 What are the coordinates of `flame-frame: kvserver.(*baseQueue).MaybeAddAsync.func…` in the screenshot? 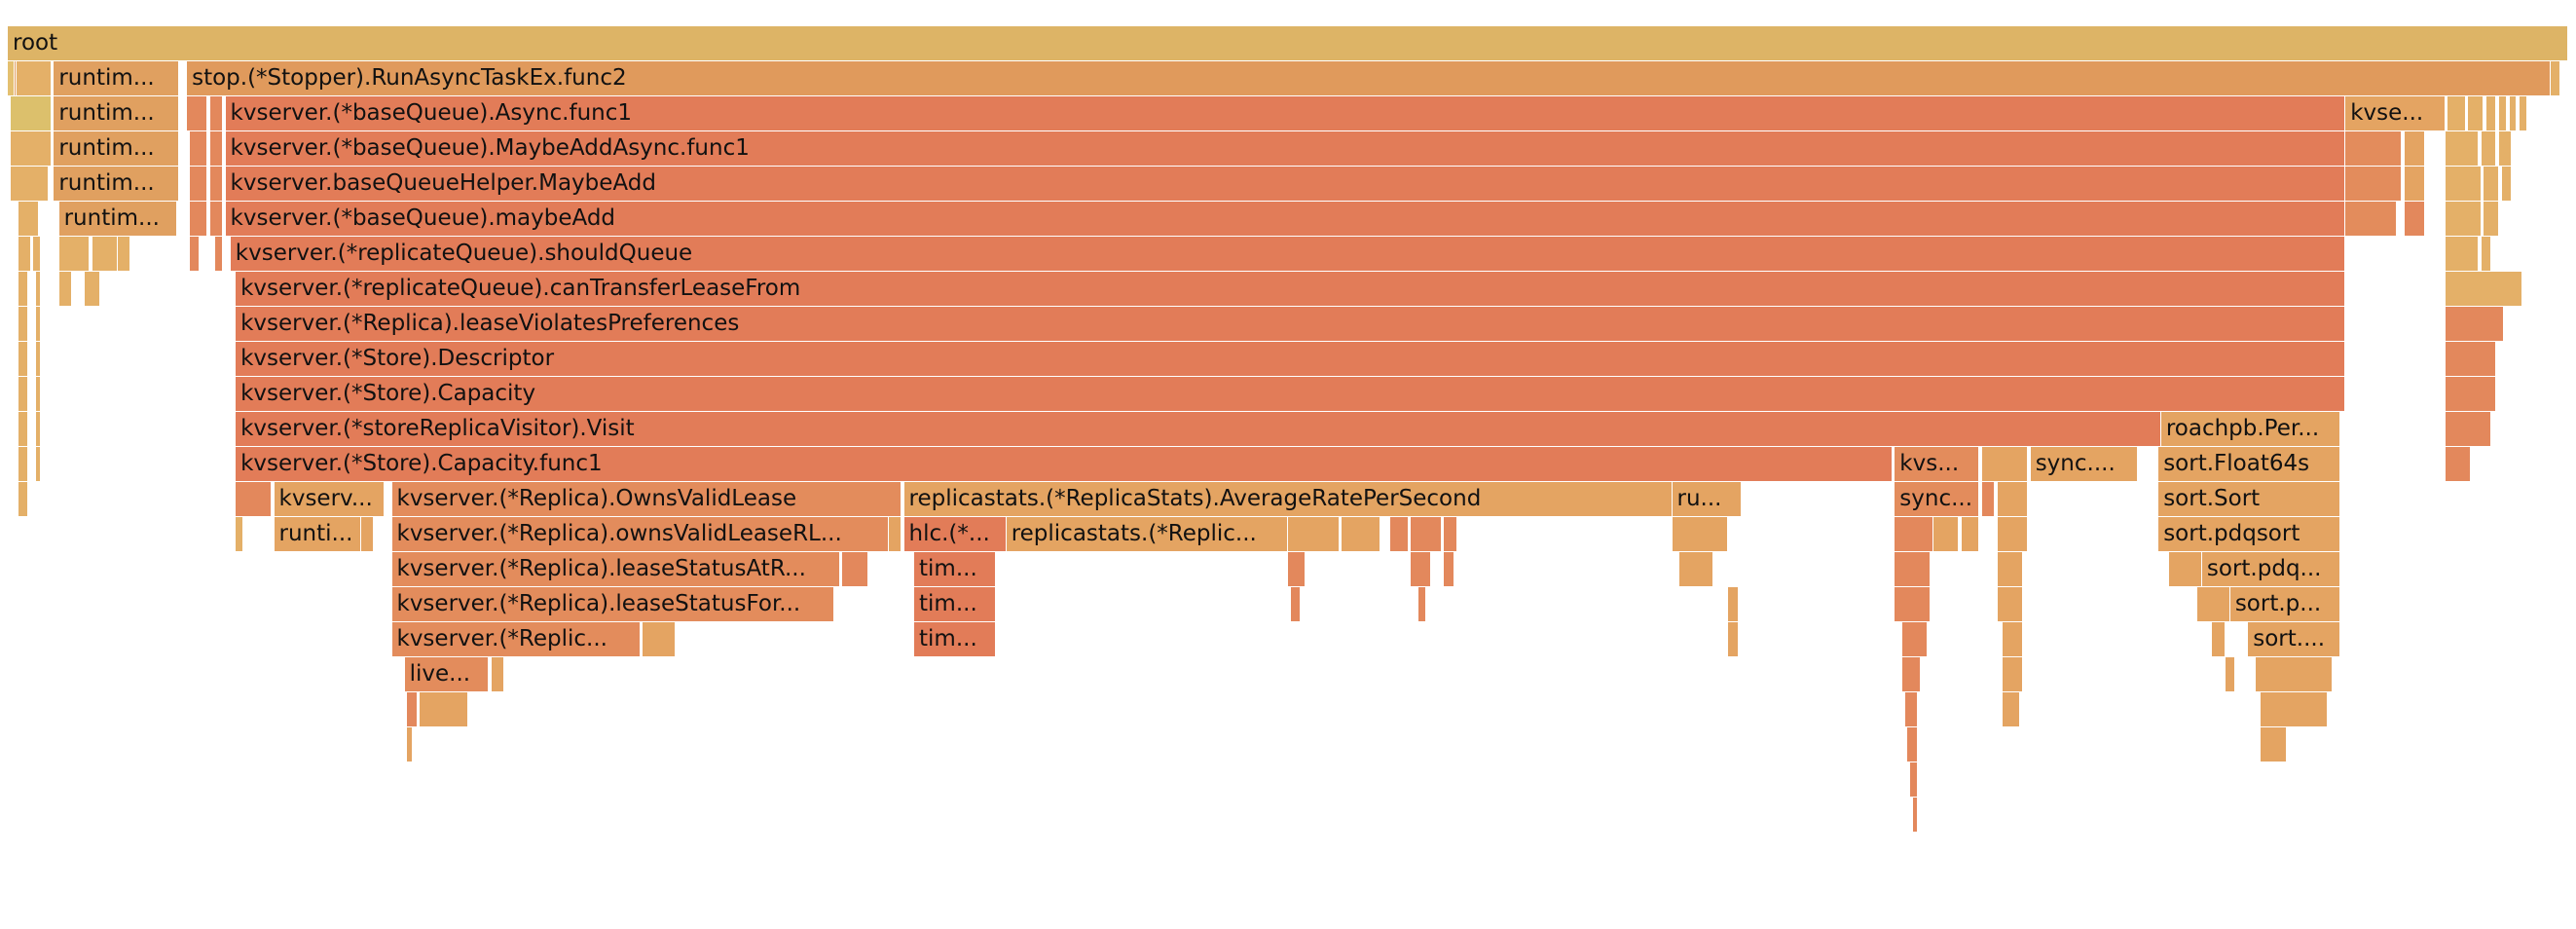 It's located at (1285, 149).